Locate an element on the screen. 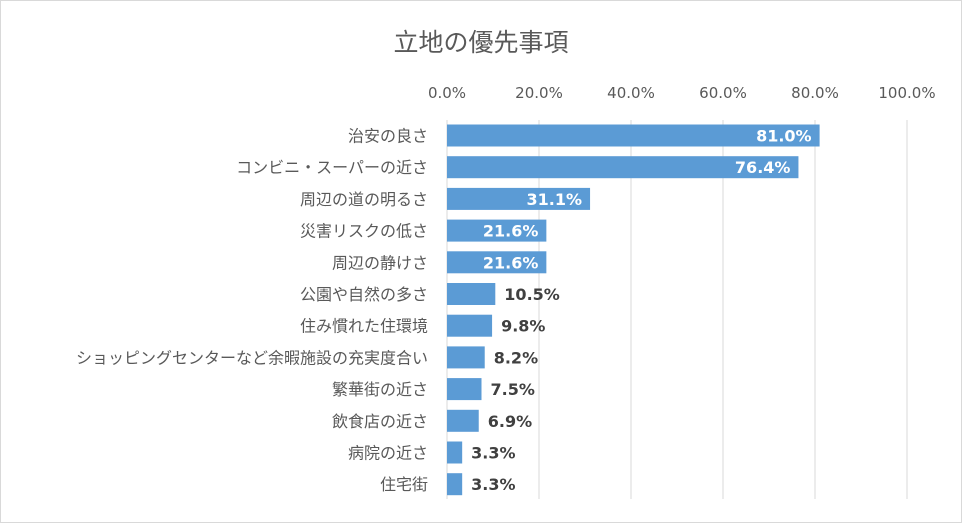 Image resolution: width=962 pixels, height=523 pixels. category-label: 周辺の道の明るさ is located at coordinates (364, 199).